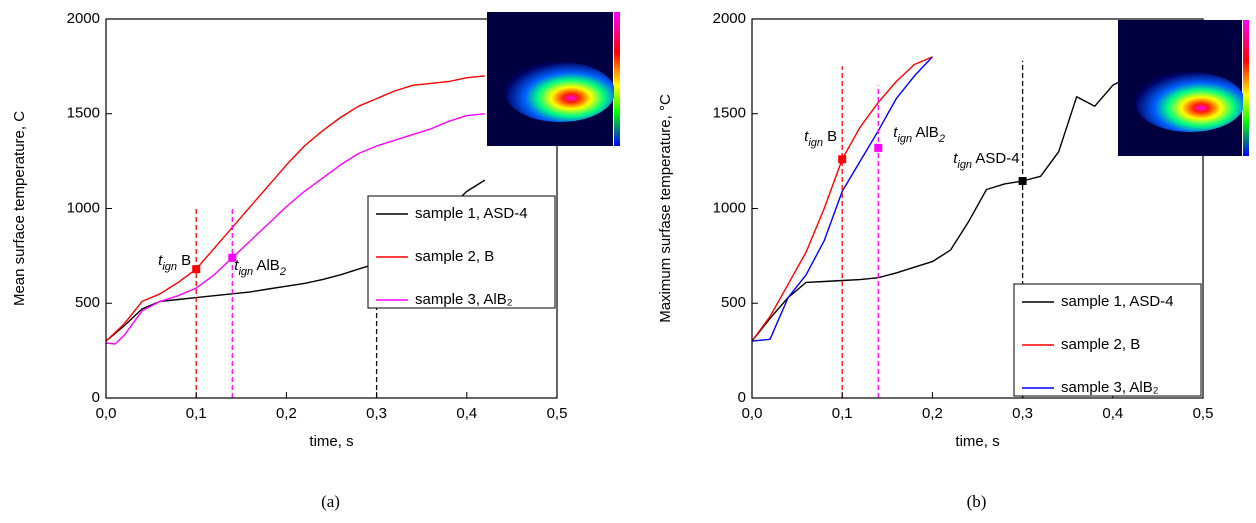 The image size is (1256, 523). I want to click on caption: (b), so click(977, 501).